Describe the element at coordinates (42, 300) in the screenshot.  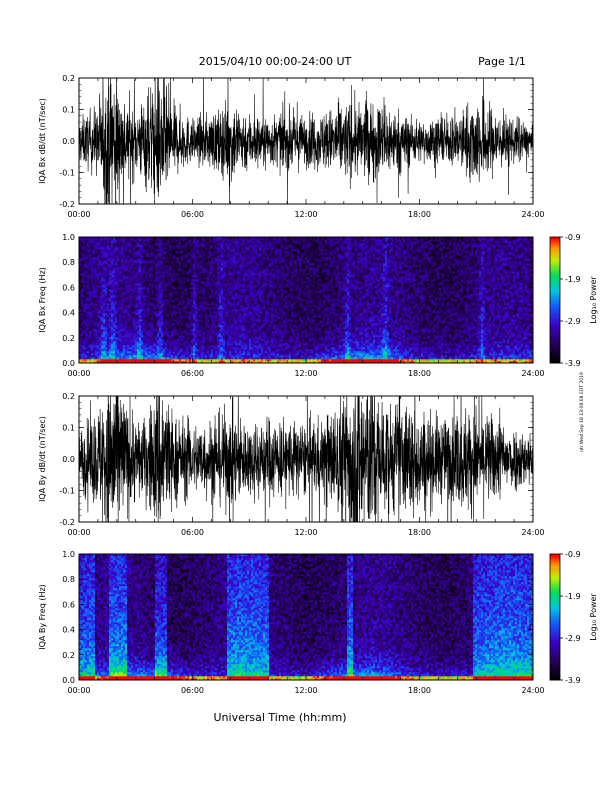
I see `y-axis-label: IQA Bx Freq (Hz)` at that location.